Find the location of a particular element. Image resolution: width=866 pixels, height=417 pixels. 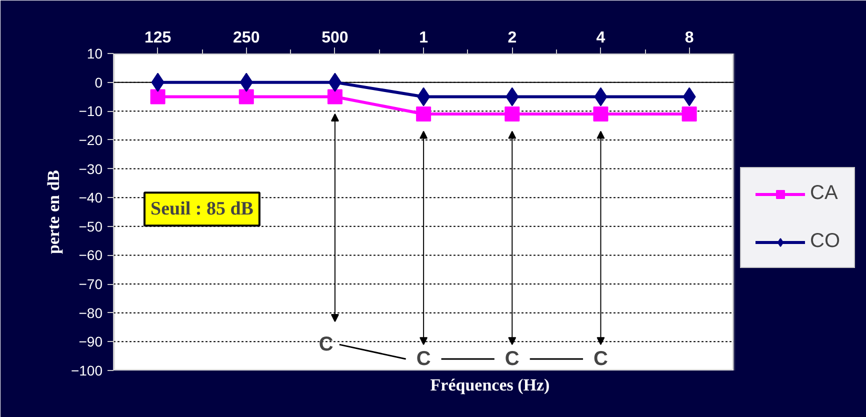

annotation: Seuil : 85 dB is located at coordinates (202, 209).